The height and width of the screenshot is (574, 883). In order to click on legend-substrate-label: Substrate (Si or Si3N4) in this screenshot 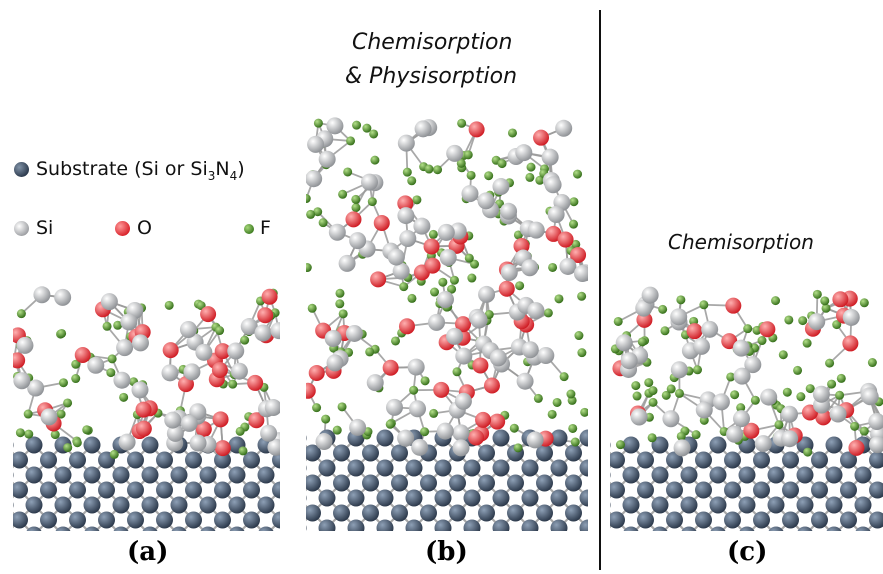, I will do `click(140, 170)`.